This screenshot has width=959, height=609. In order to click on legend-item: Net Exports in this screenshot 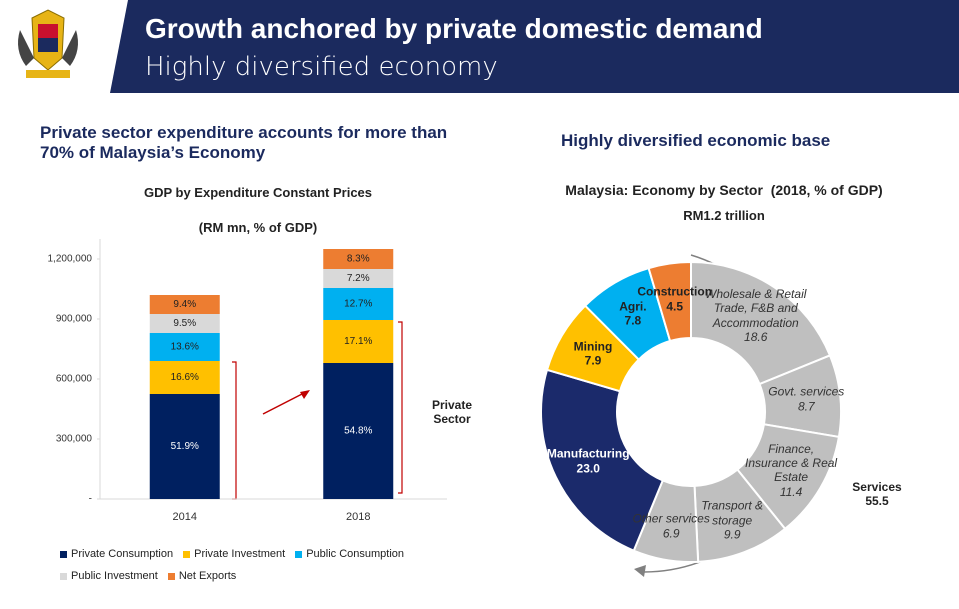, I will do `click(202, 576)`.